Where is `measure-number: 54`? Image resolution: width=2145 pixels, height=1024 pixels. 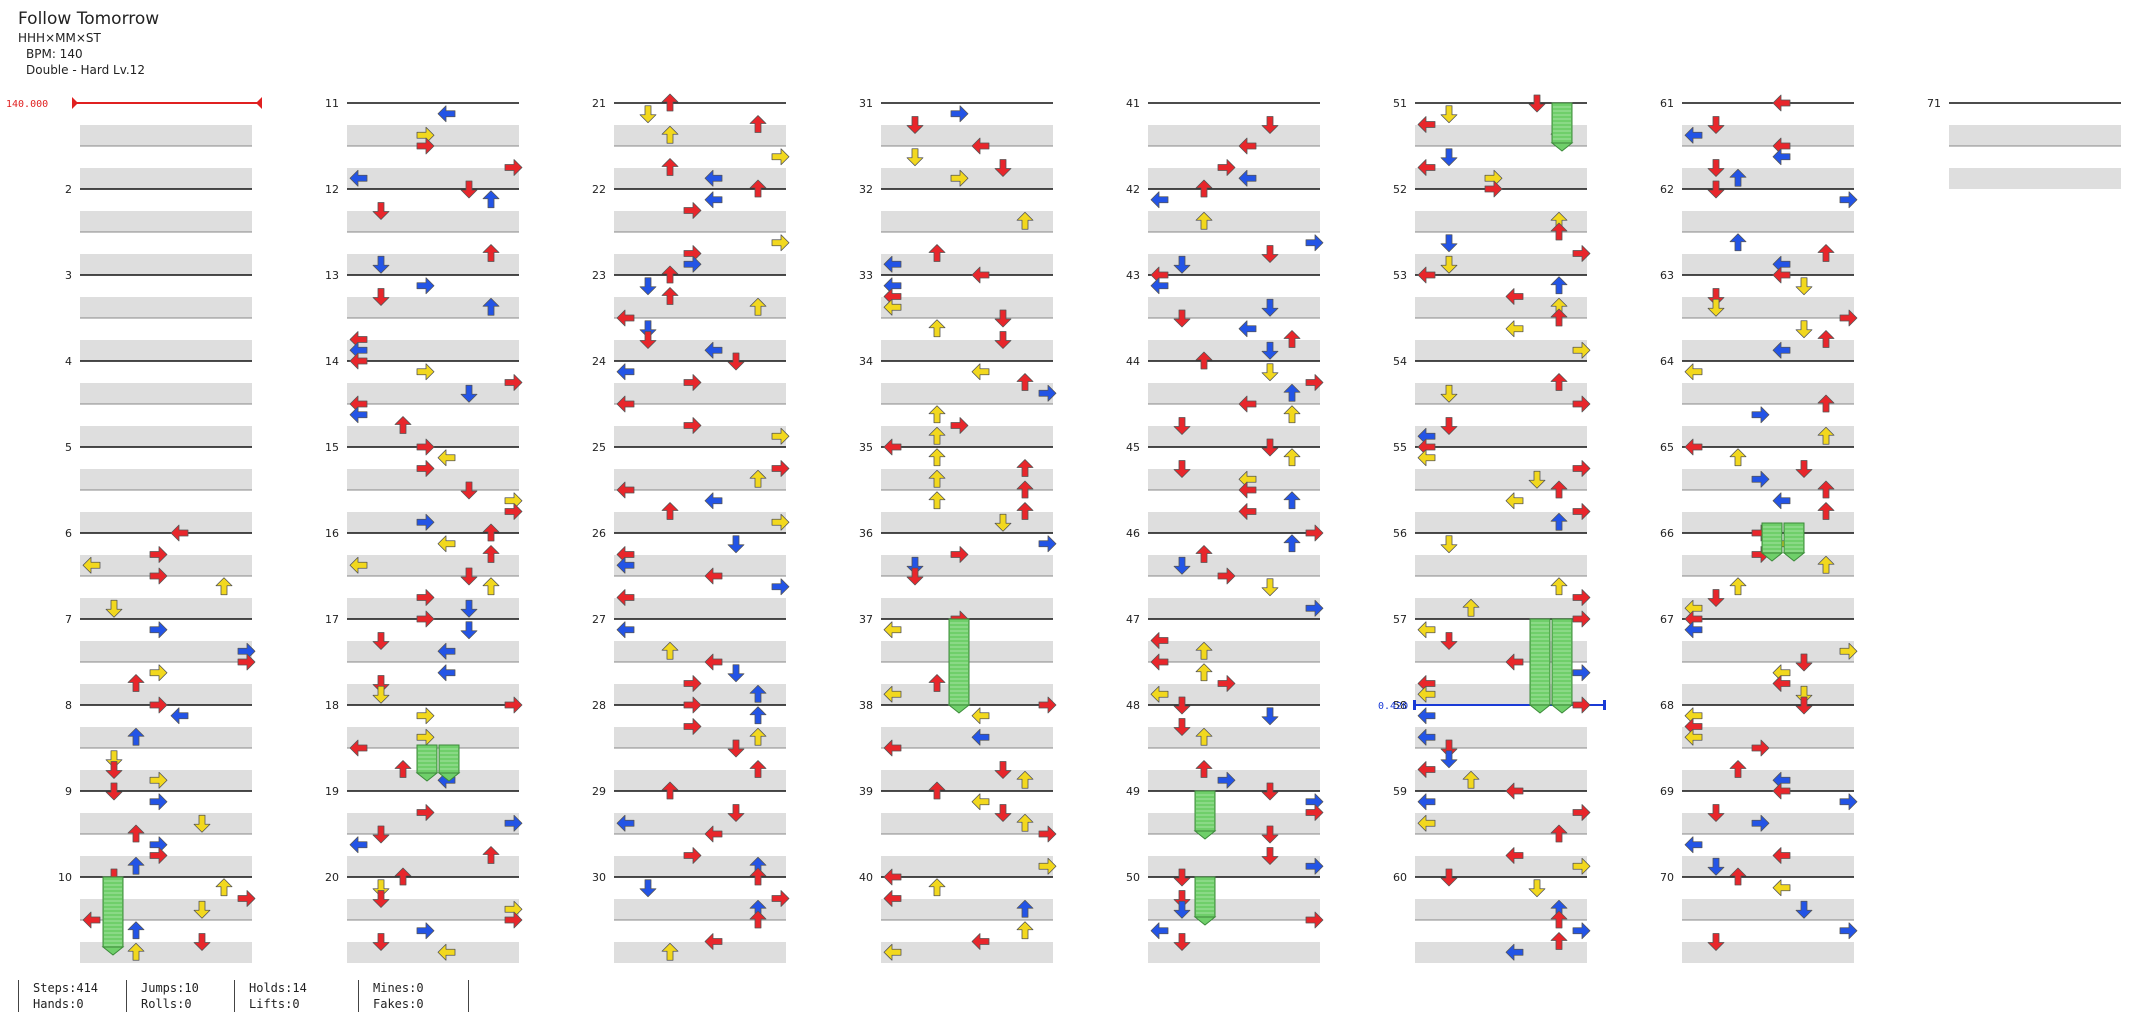 measure-number: 54 is located at coordinates (1400, 361).